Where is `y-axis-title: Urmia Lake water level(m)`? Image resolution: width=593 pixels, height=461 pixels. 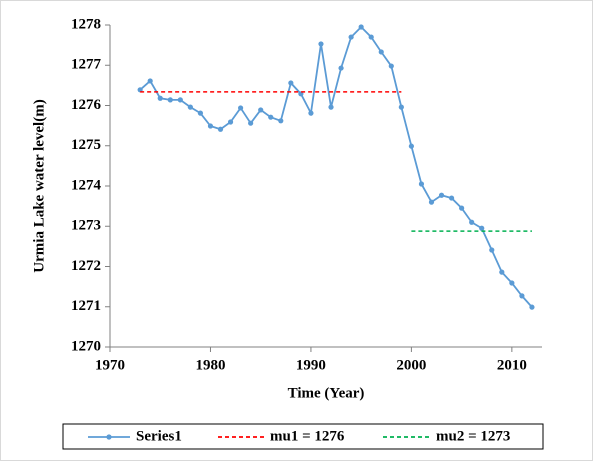
y-axis-title: Urmia Lake water level(m) is located at coordinates (39, 185).